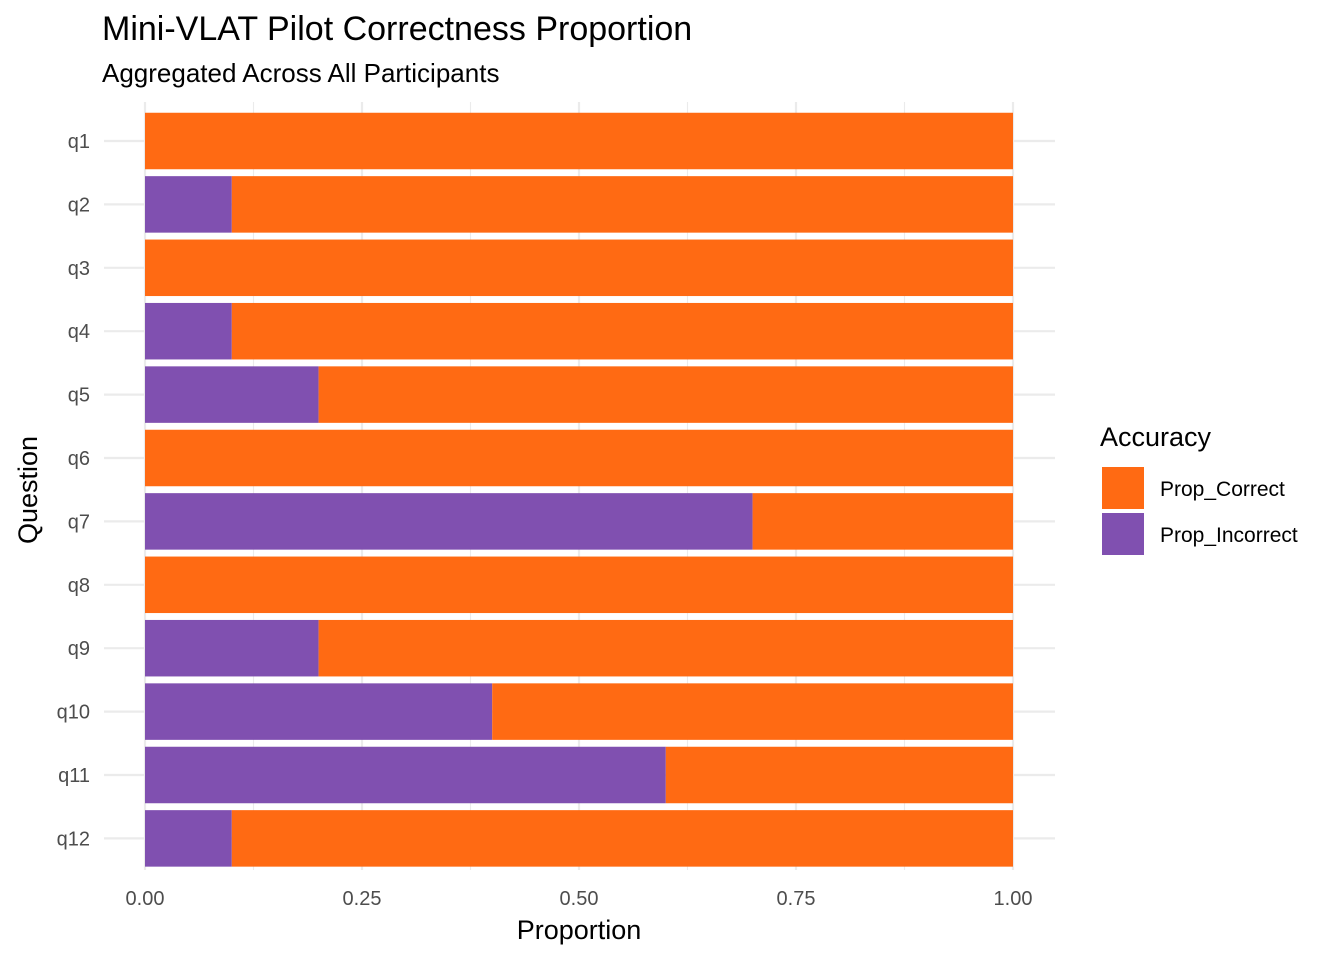 The height and width of the screenshot is (960, 1344). What do you see at coordinates (752, 711) in the screenshot?
I see `bar-q10-prop-correct` at bounding box center [752, 711].